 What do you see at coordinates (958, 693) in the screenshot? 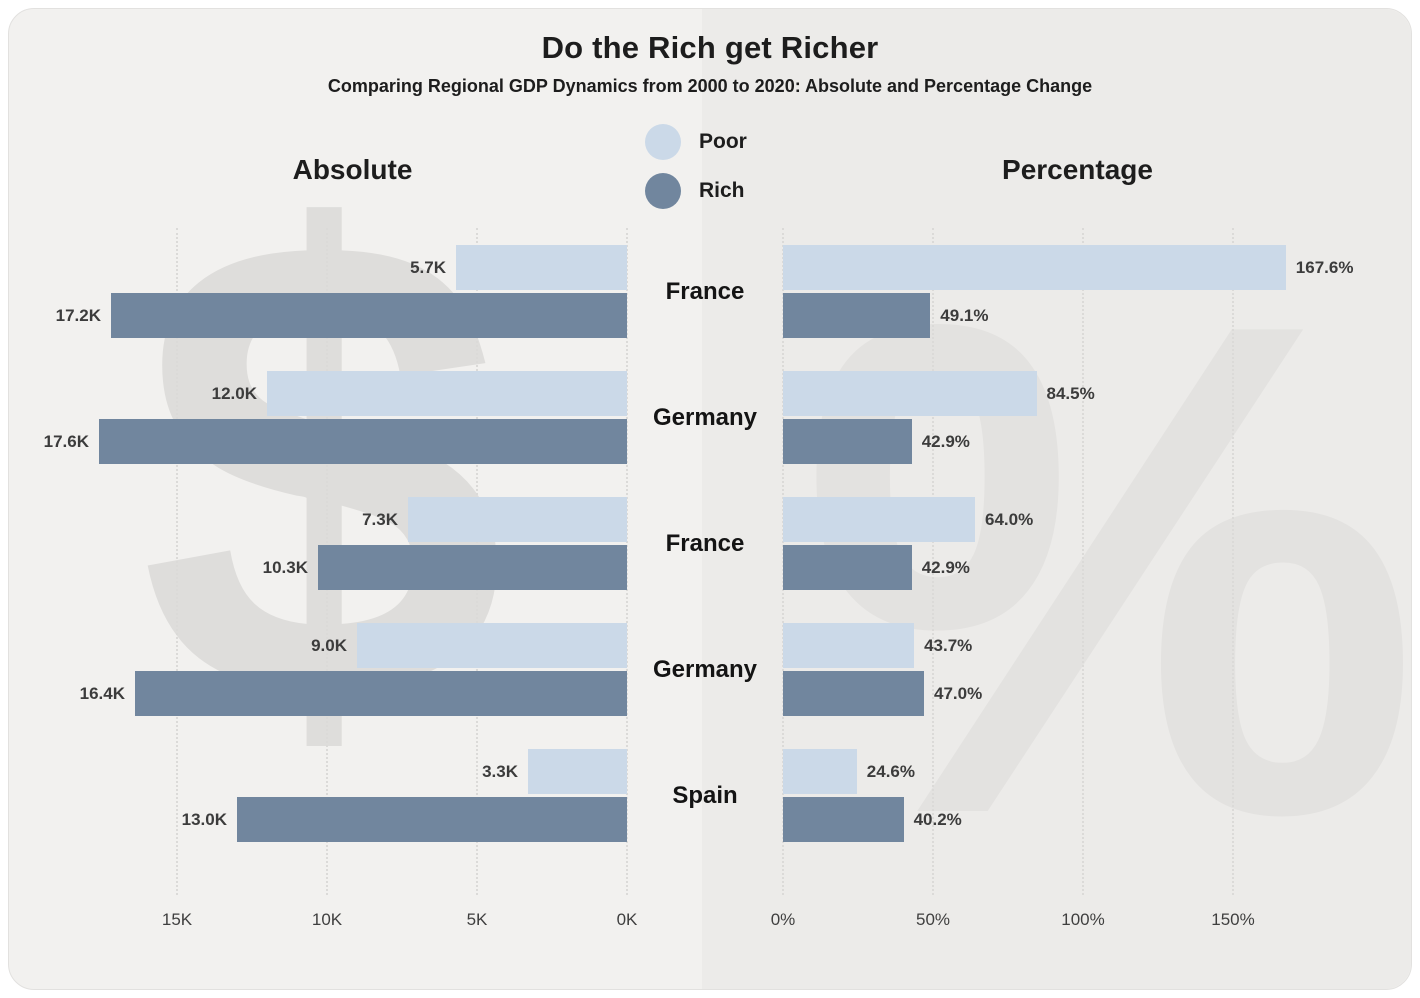
I see `bar-value-label: 47.0%` at bounding box center [958, 693].